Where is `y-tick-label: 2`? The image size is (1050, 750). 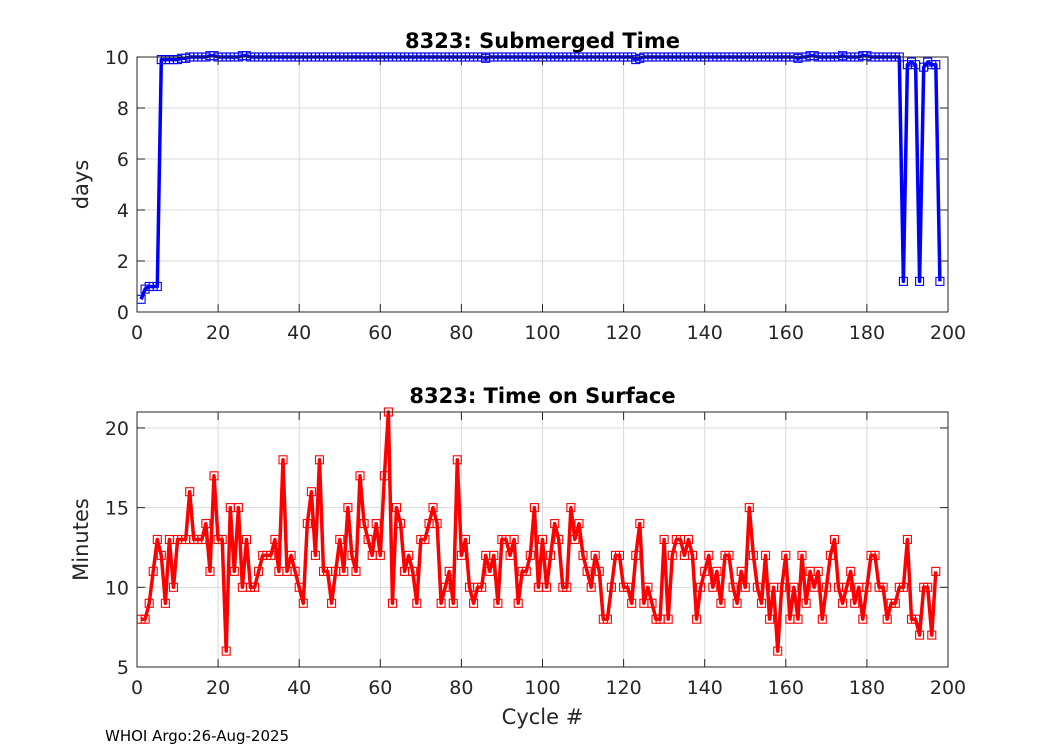
y-tick-label: 2 is located at coordinates (123, 262).